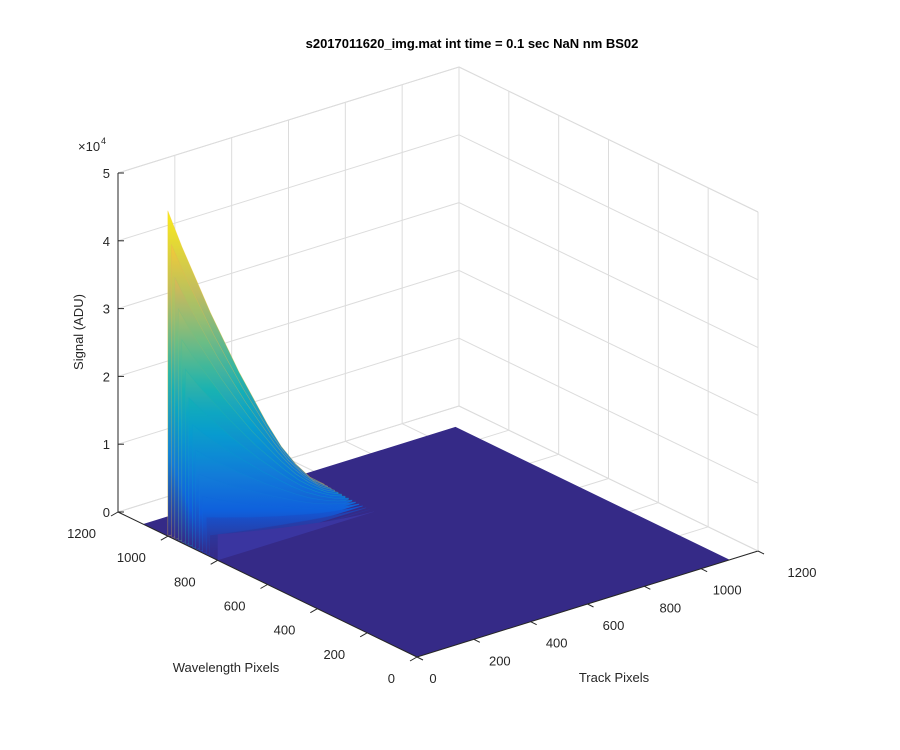 The width and height of the screenshot is (900, 750). I want to click on z-exponent-base: ×10, so click(89, 146).